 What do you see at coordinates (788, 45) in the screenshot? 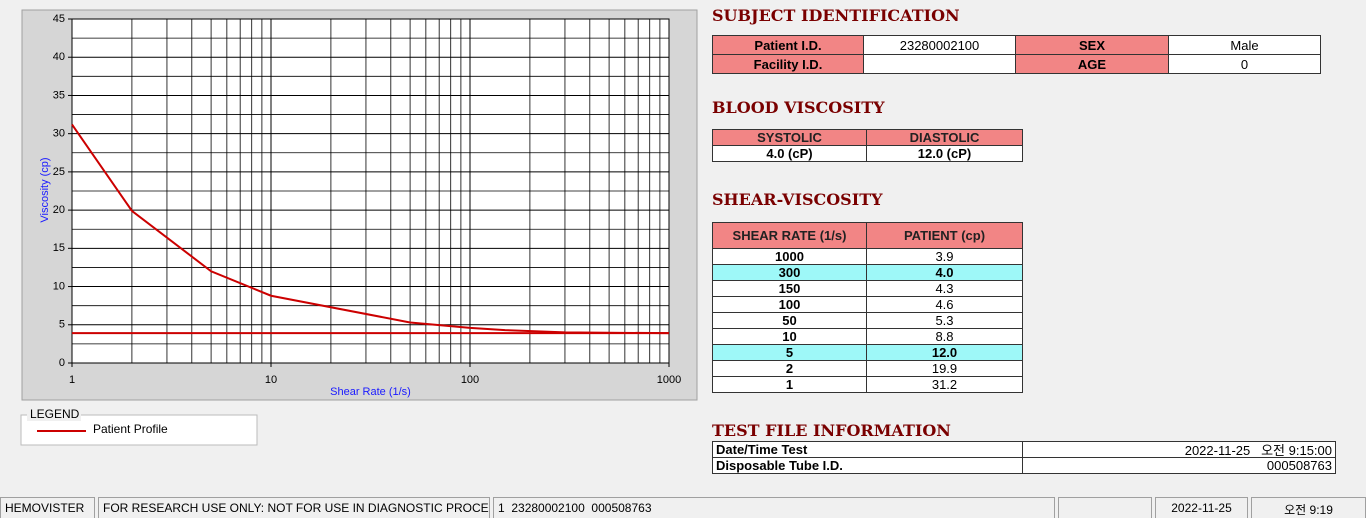
I see `field-label: Patient I.D.` at bounding box center [788, 45].